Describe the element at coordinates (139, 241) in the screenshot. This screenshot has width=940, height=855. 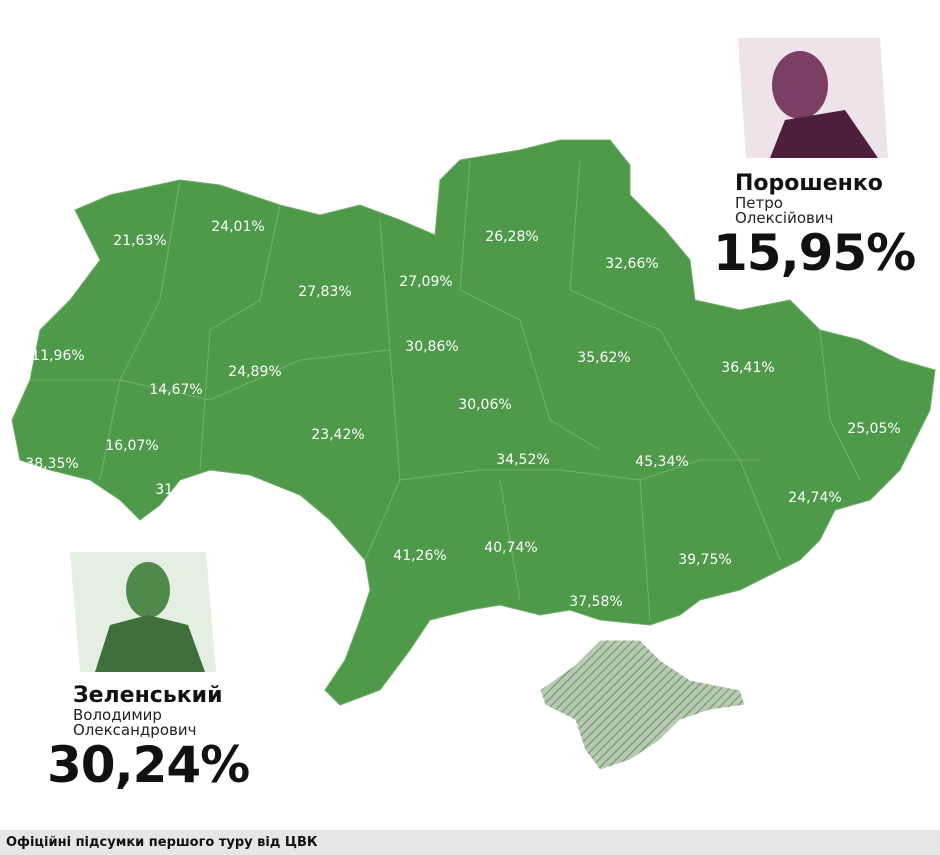
I see `region-label: 21,63%` at that location.